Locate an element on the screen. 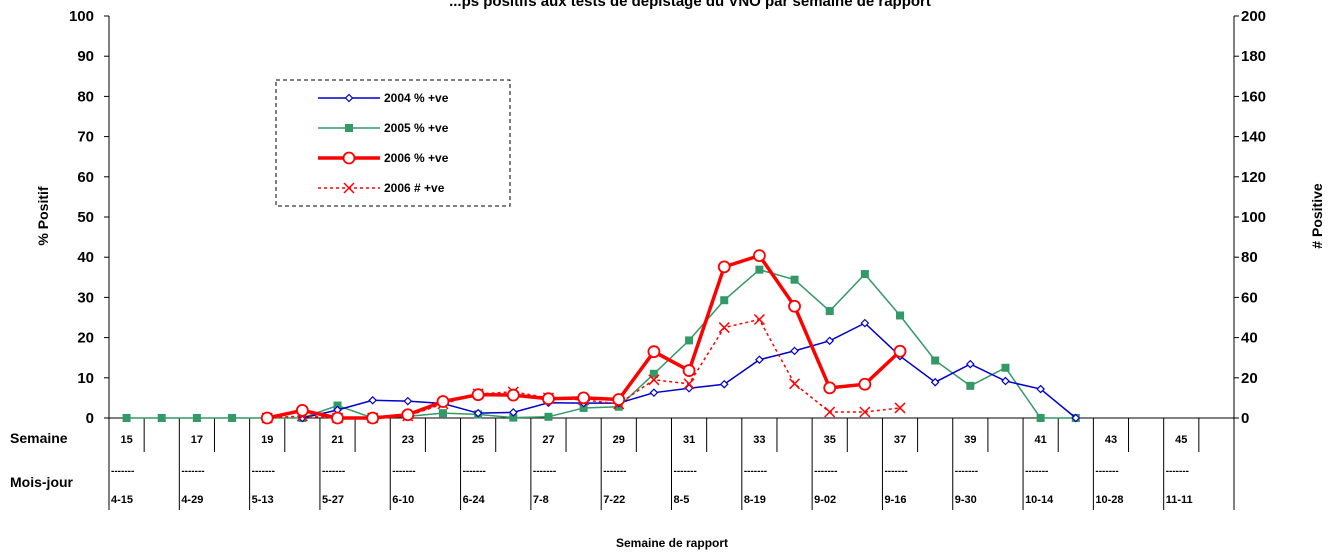 The height and width of the screenshot is (554, 1332). y-left-tick-label: 10 is located at coordinates (85, 378).